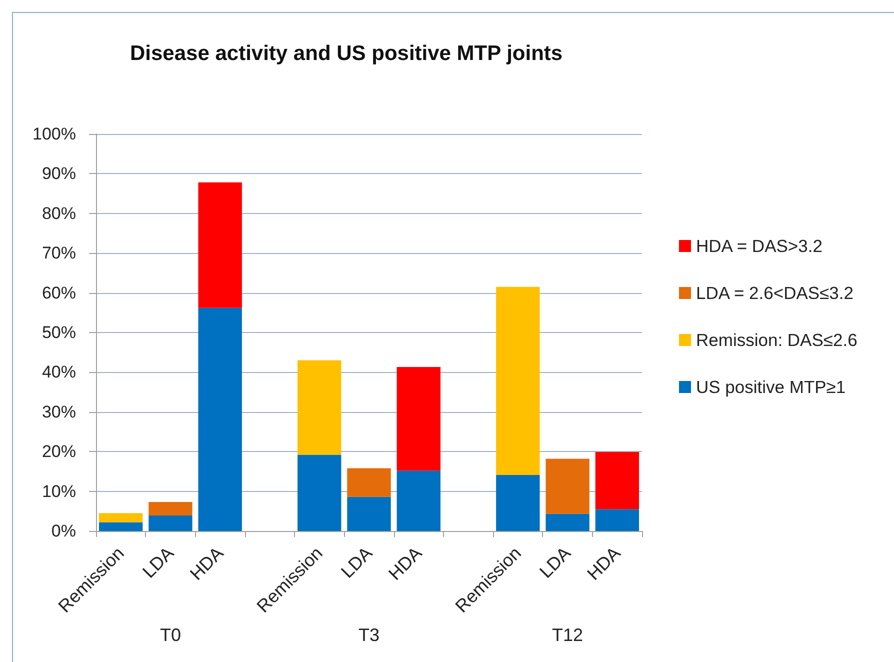 This screenshot has width=894, height=662. Describe the element at coordinates (369, 635) in the screenshot. I see `text: T3` at that location.